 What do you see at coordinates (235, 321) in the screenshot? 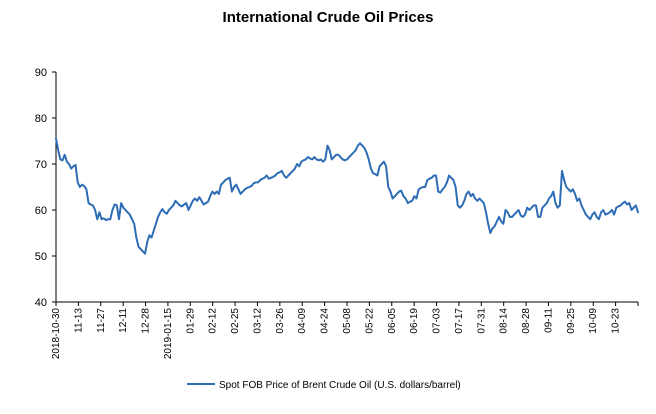
I see `x-tick-label: 02-25` at bounding box center [235, 321].